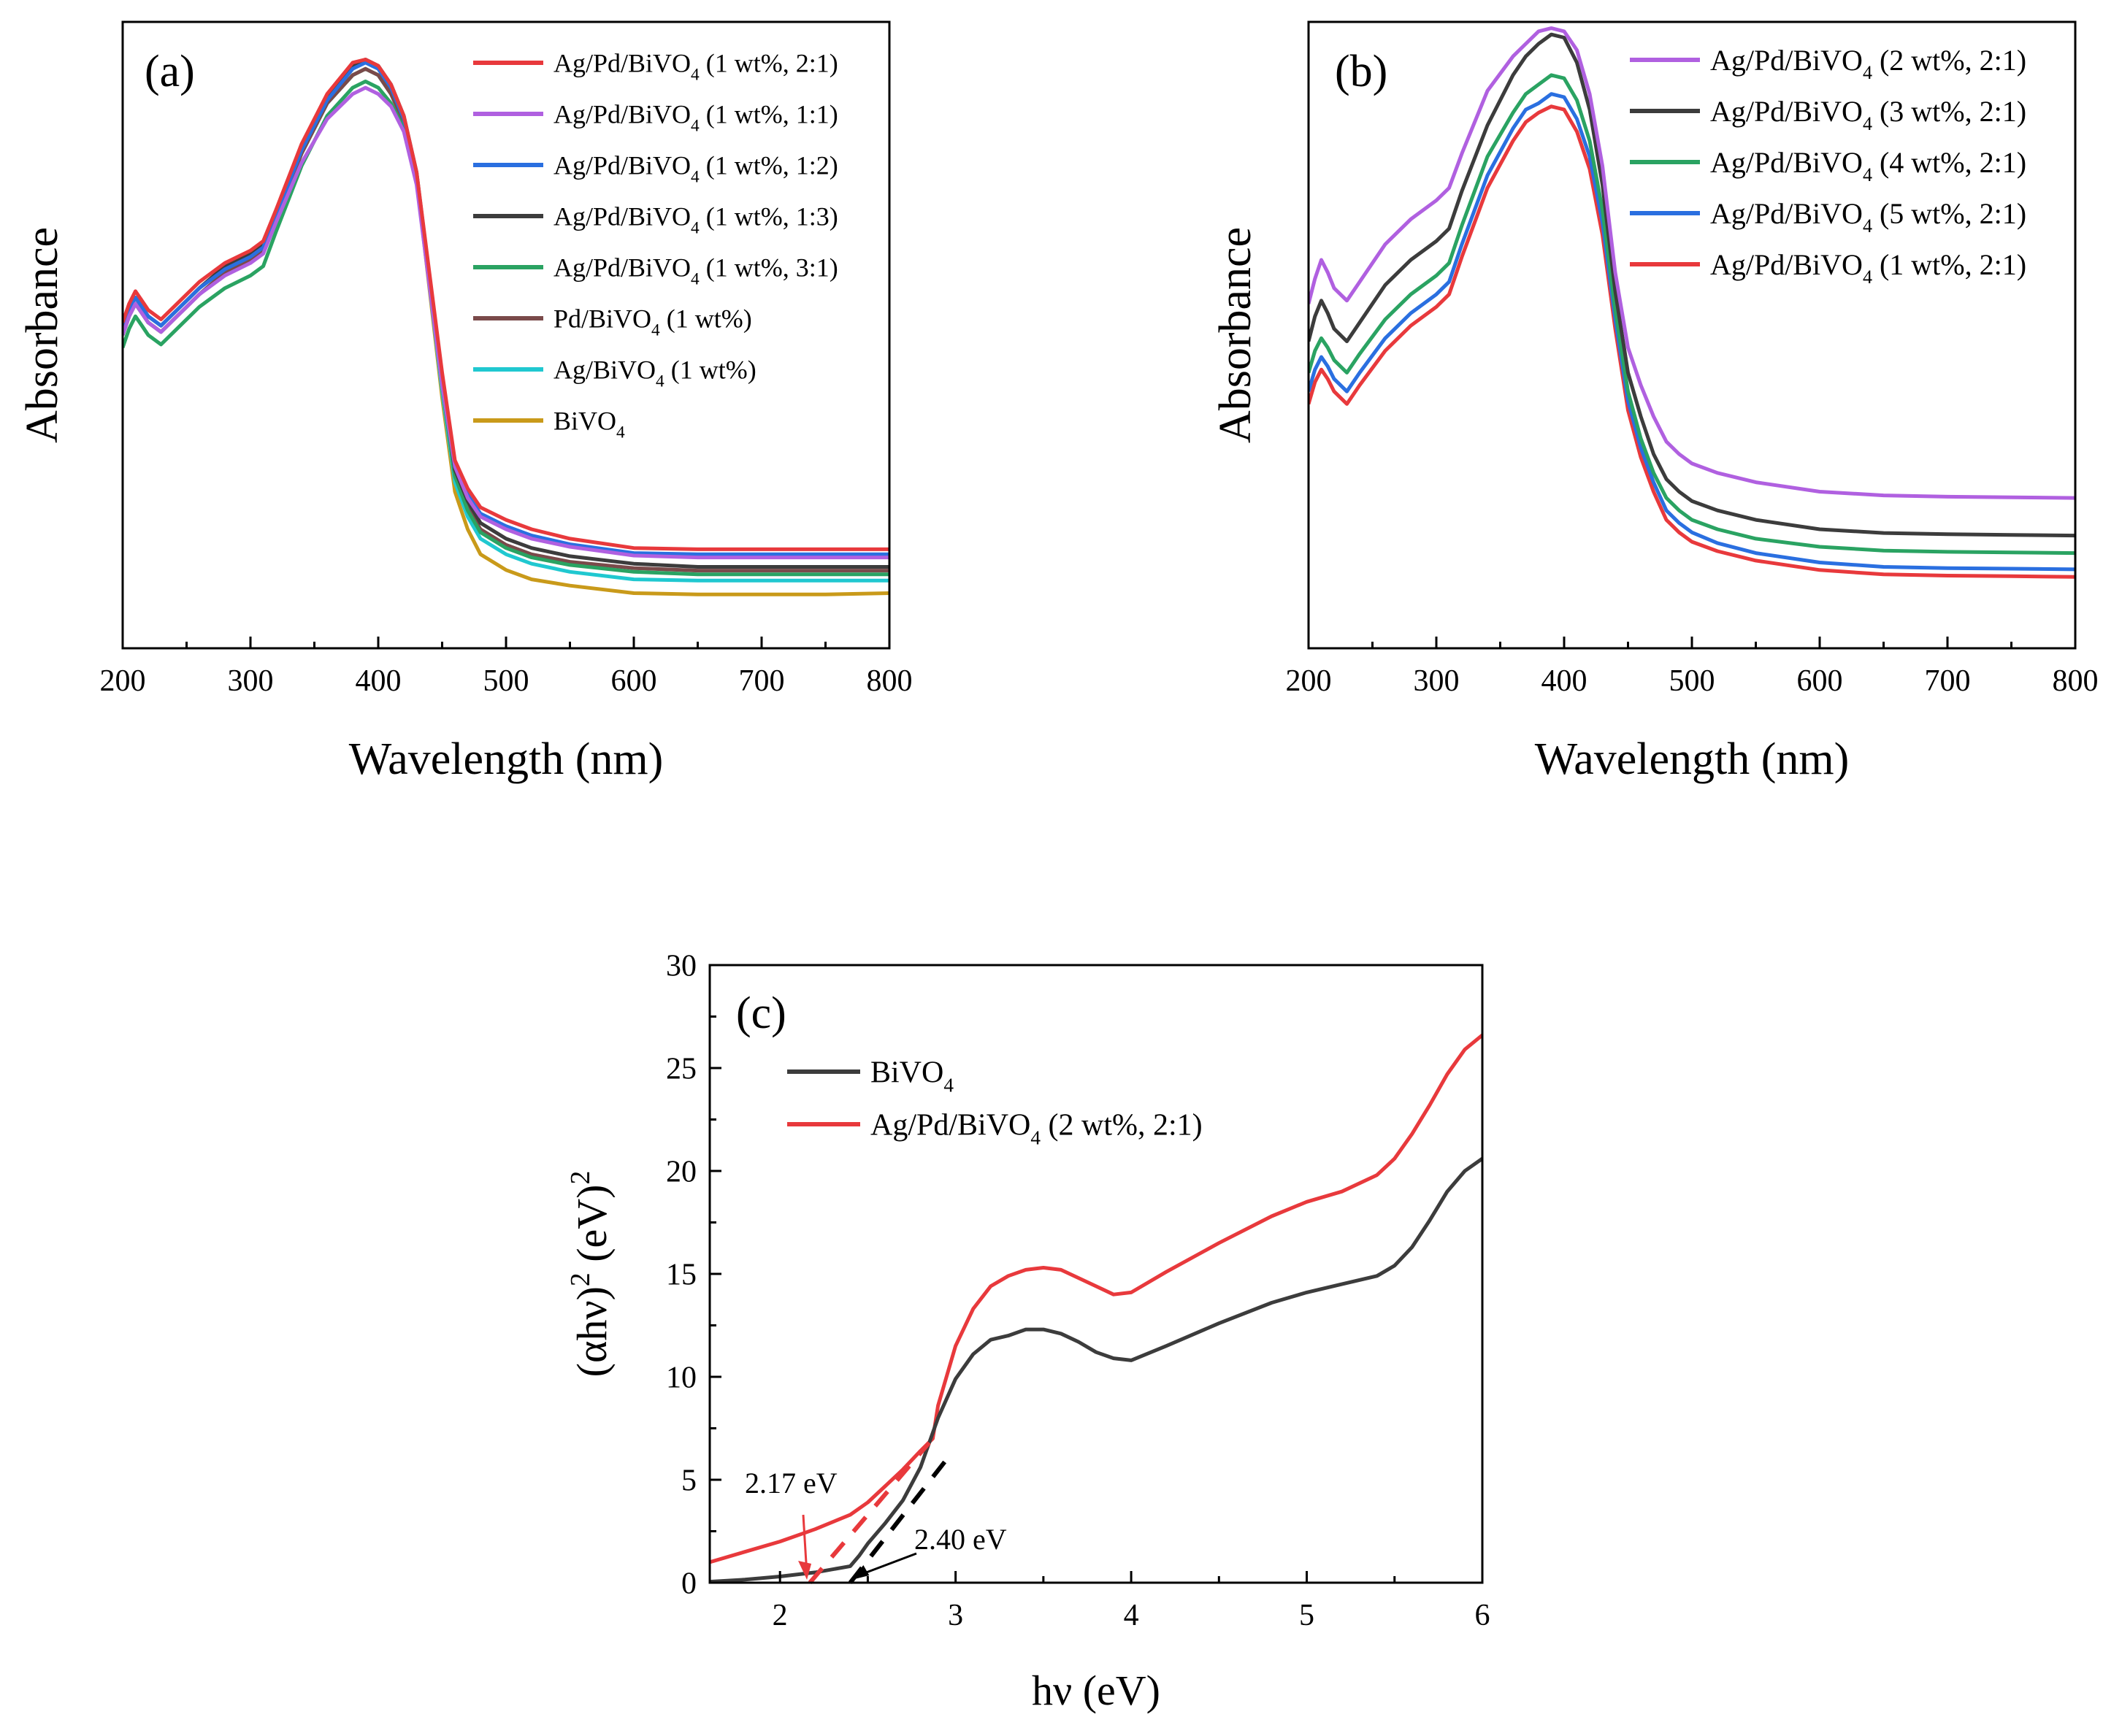 The height and width of the screenshot is (1736, 2122). Describe the element at coordinates (681, 966) in the screenshot. I see `y-tick-label: 30` at that location.